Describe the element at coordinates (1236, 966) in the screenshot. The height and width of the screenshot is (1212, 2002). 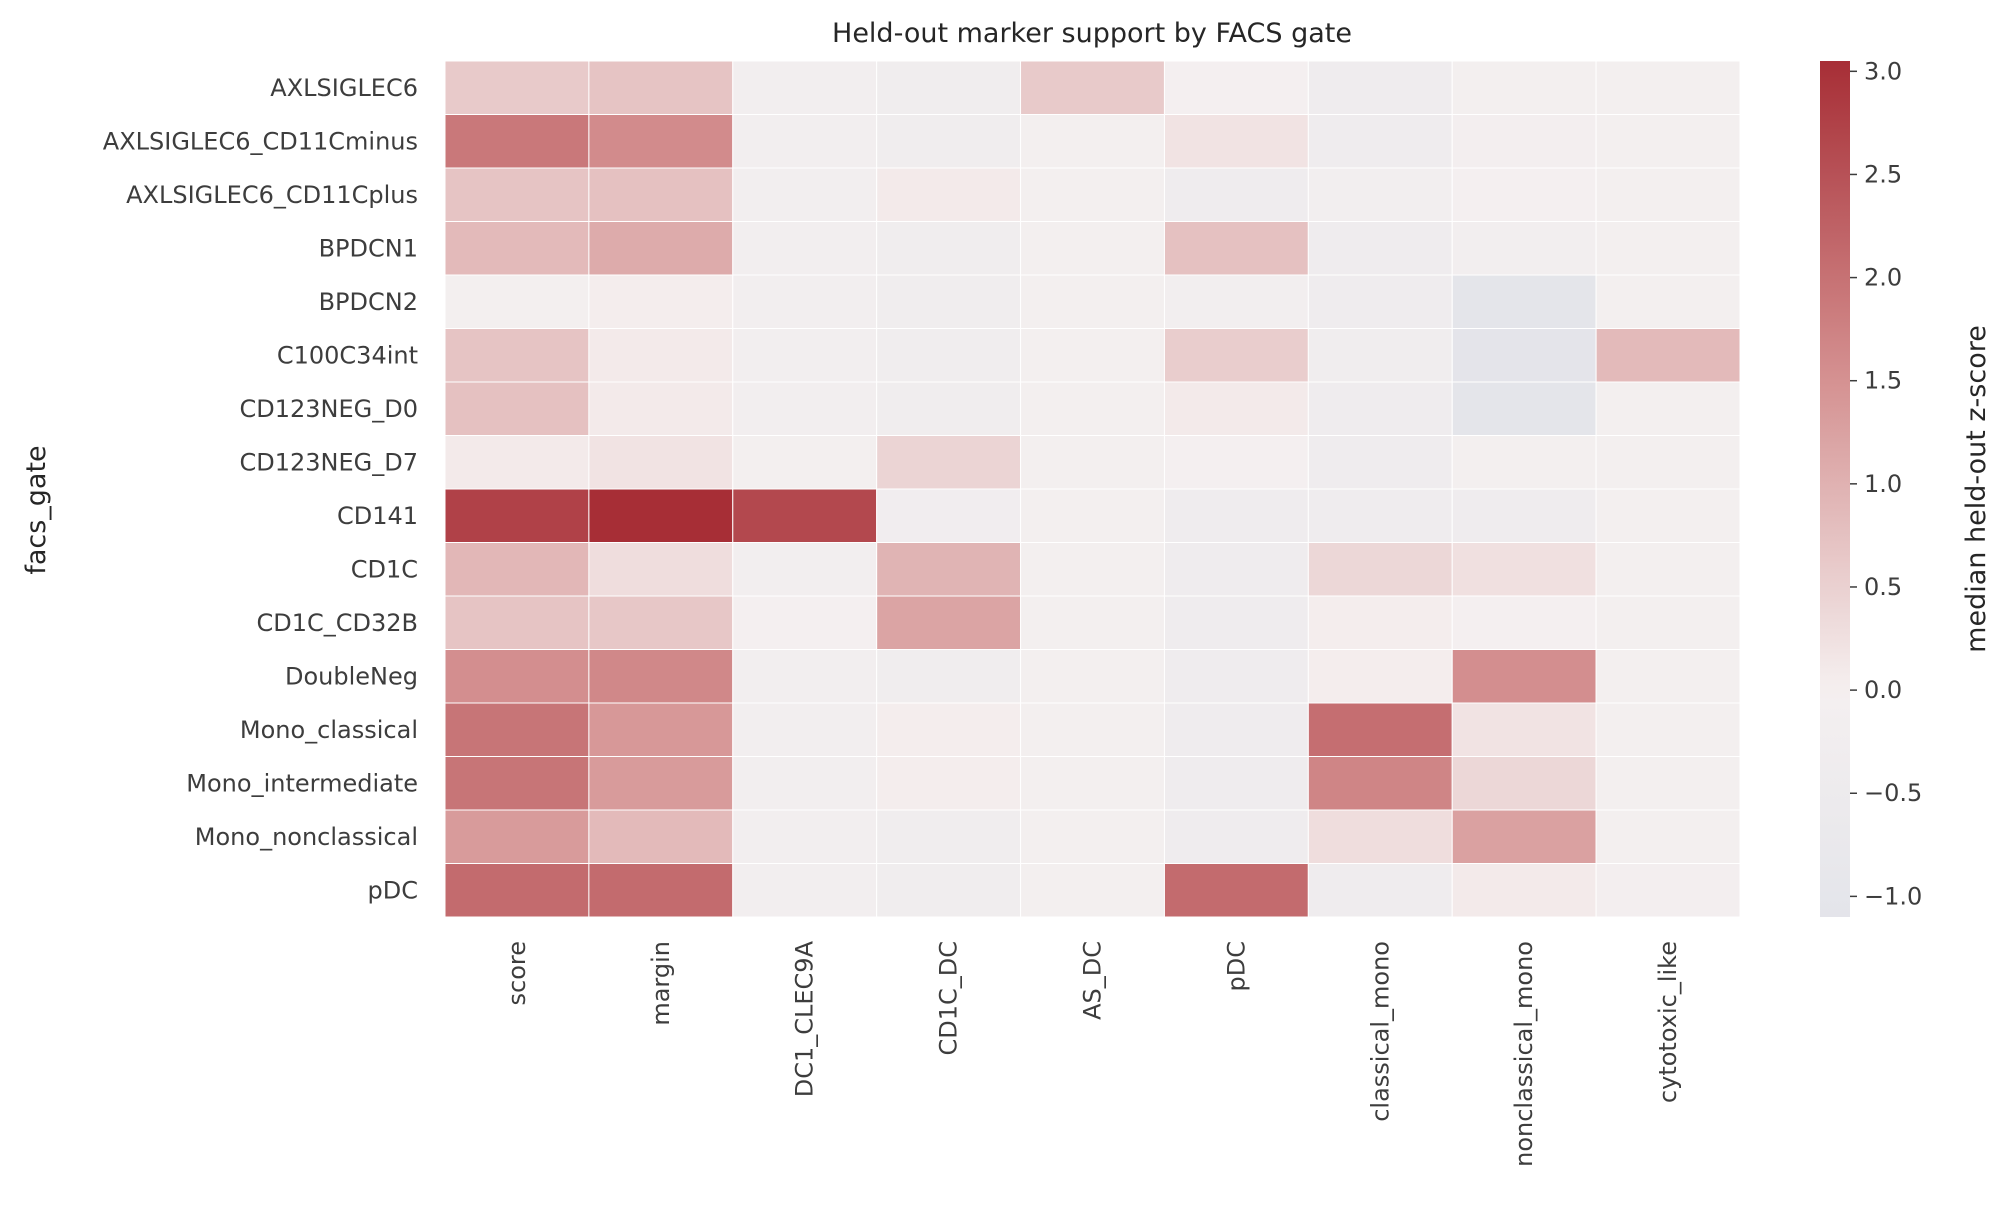
I see `x-tick-label: pDC` at that location.